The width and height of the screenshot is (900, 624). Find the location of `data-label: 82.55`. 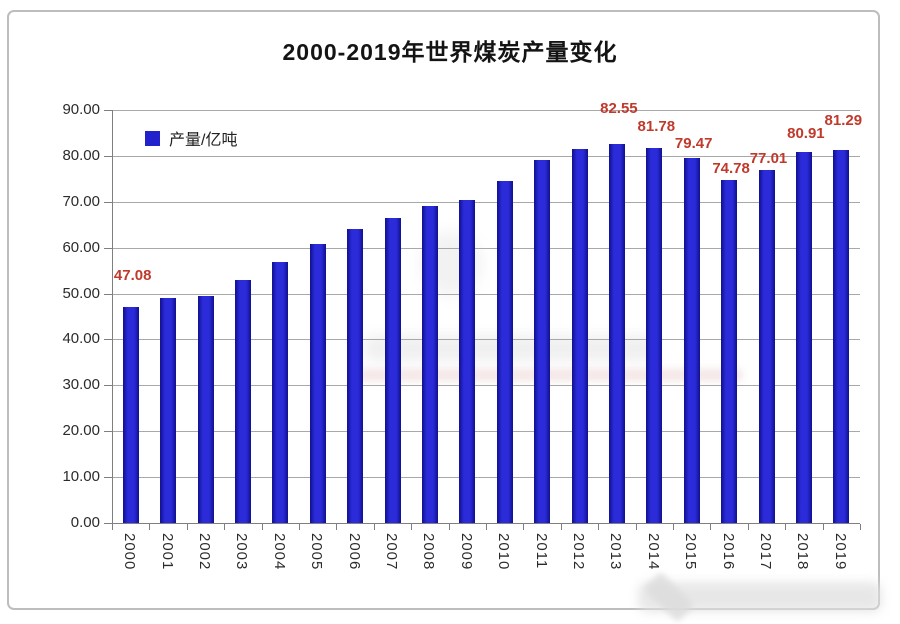

data-label: 82.55 is located at coordinates (619, 109).